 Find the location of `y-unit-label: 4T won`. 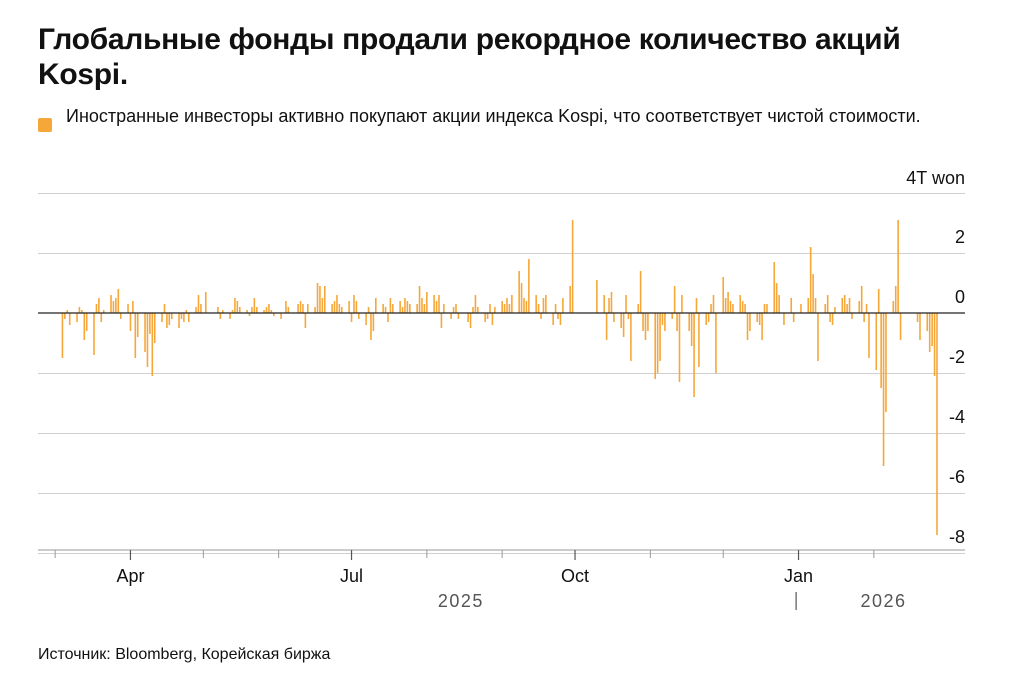

y-unit-label: 4T won is located at coordinates (935, 178).